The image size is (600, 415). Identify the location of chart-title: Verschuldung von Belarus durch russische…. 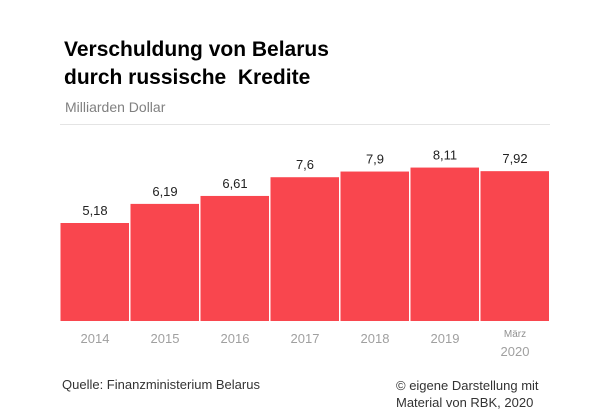
(196, 63).